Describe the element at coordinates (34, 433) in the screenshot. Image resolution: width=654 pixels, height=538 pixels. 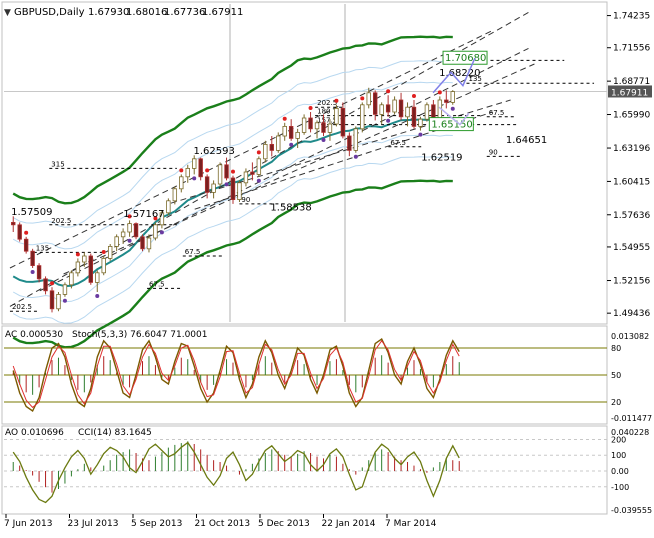
I see `osc2-label-ao: AO 0.010696` at that location.